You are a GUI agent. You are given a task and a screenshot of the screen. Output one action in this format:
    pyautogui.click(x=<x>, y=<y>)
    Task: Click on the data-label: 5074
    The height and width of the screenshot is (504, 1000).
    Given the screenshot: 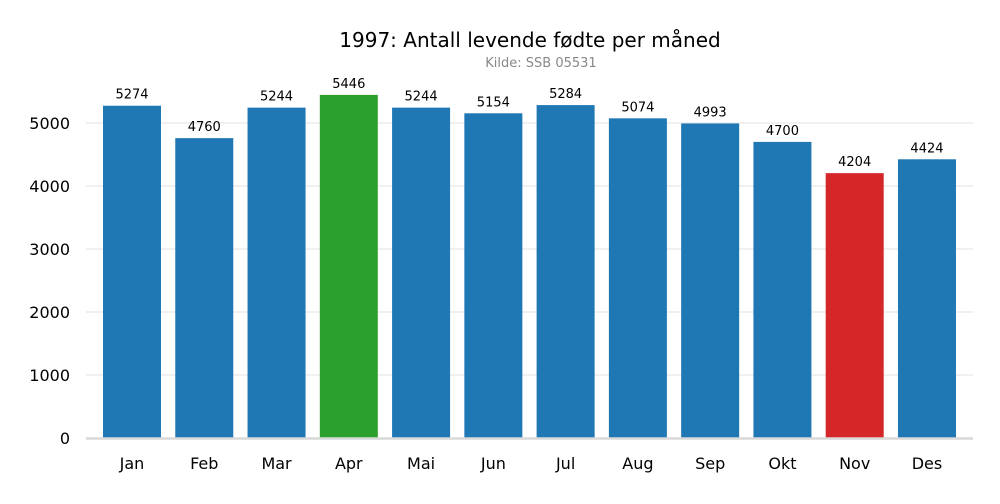 What is the action you would take?
    pyautogui.click(x=637, y=107)
    